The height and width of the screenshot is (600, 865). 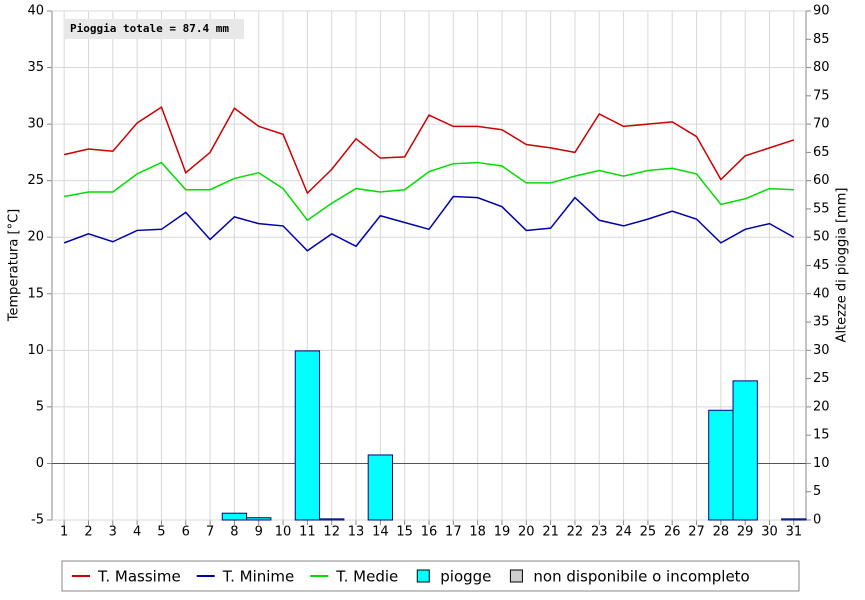 What do you see at coordinates (550, 532) in the screenshot?
I see `x-tick-label: 21` at bounding box center [550, 532].